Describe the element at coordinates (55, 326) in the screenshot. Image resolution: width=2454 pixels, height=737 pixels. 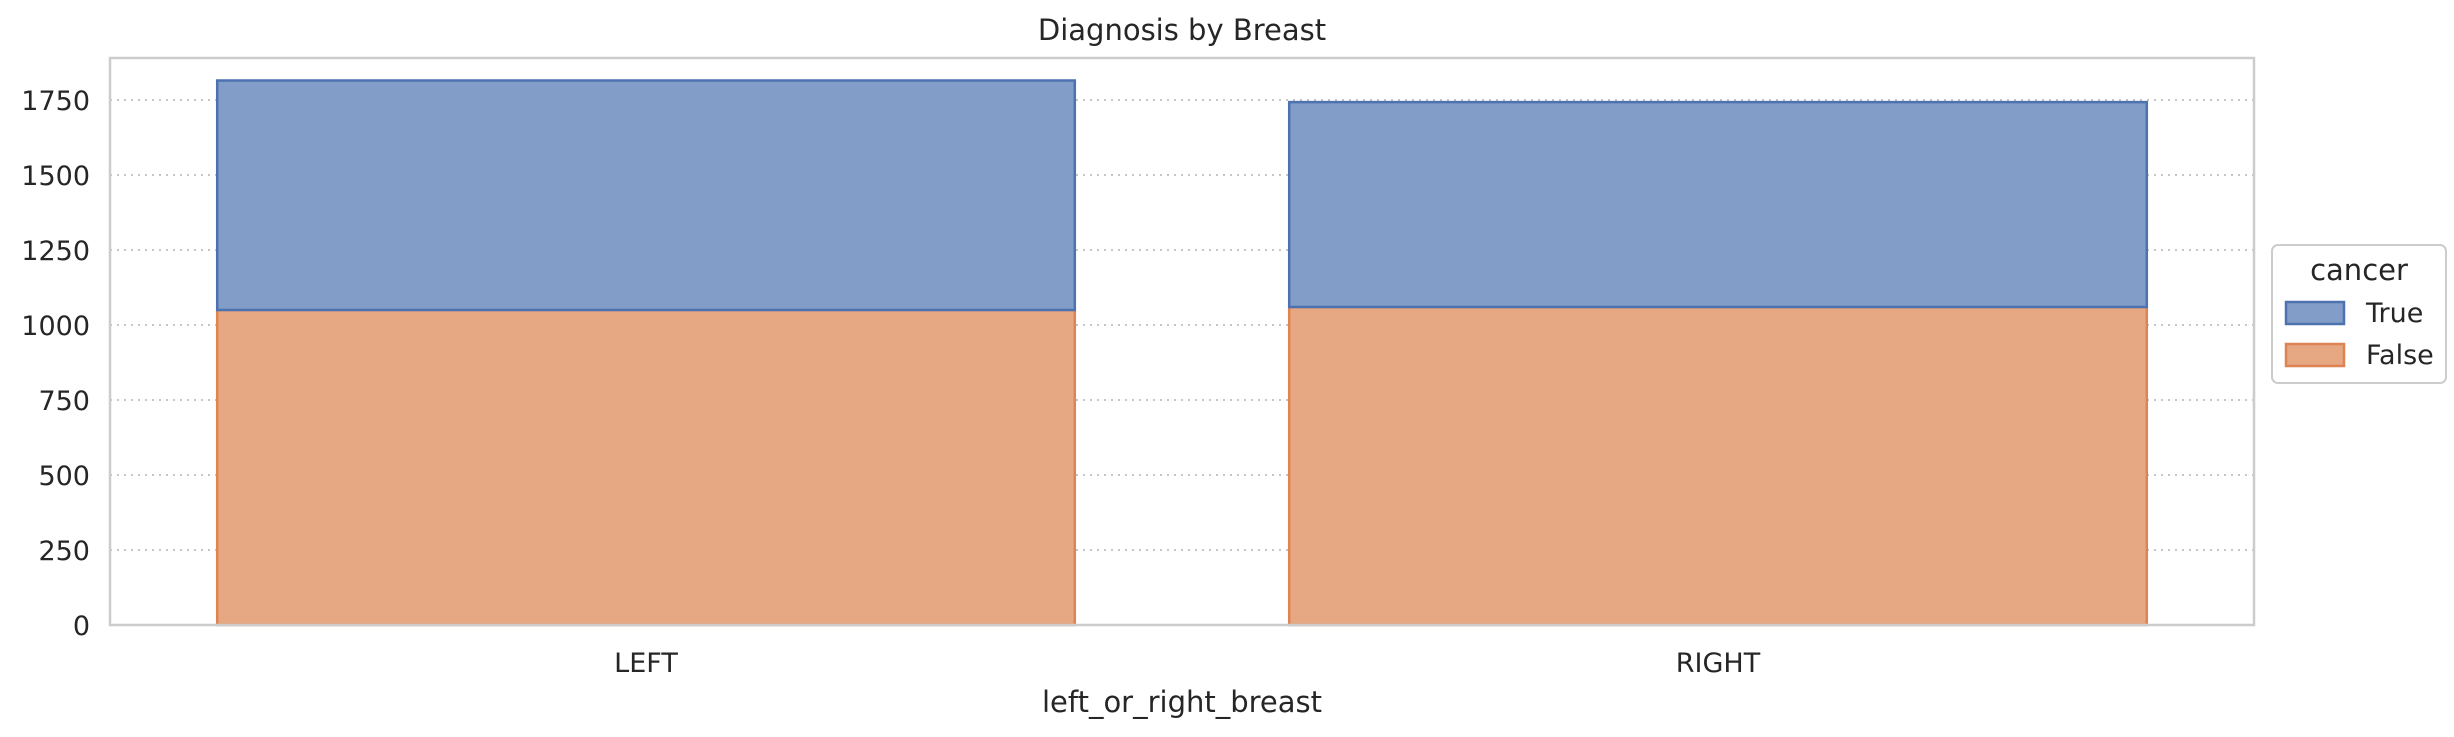
I see `y-tick-label: 1000` at that location.